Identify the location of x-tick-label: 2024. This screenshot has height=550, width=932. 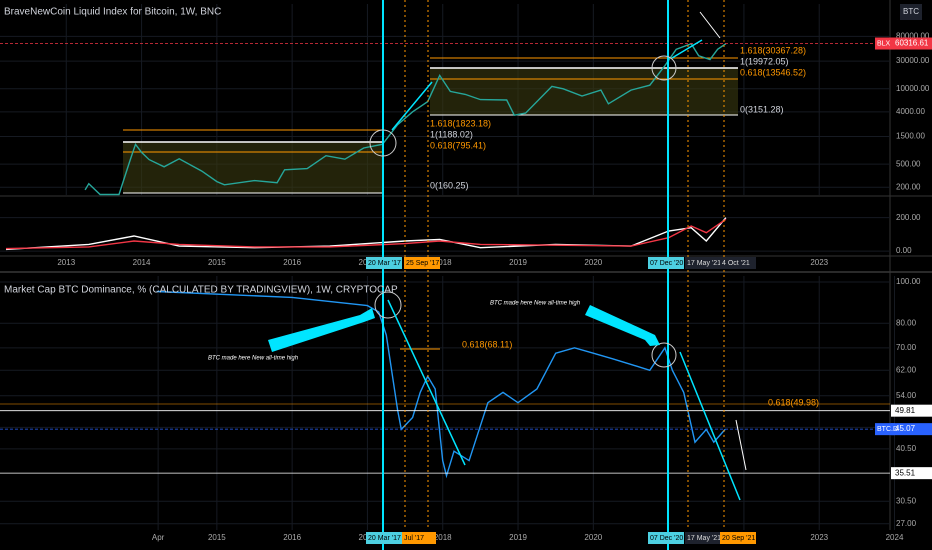
(895, 537).